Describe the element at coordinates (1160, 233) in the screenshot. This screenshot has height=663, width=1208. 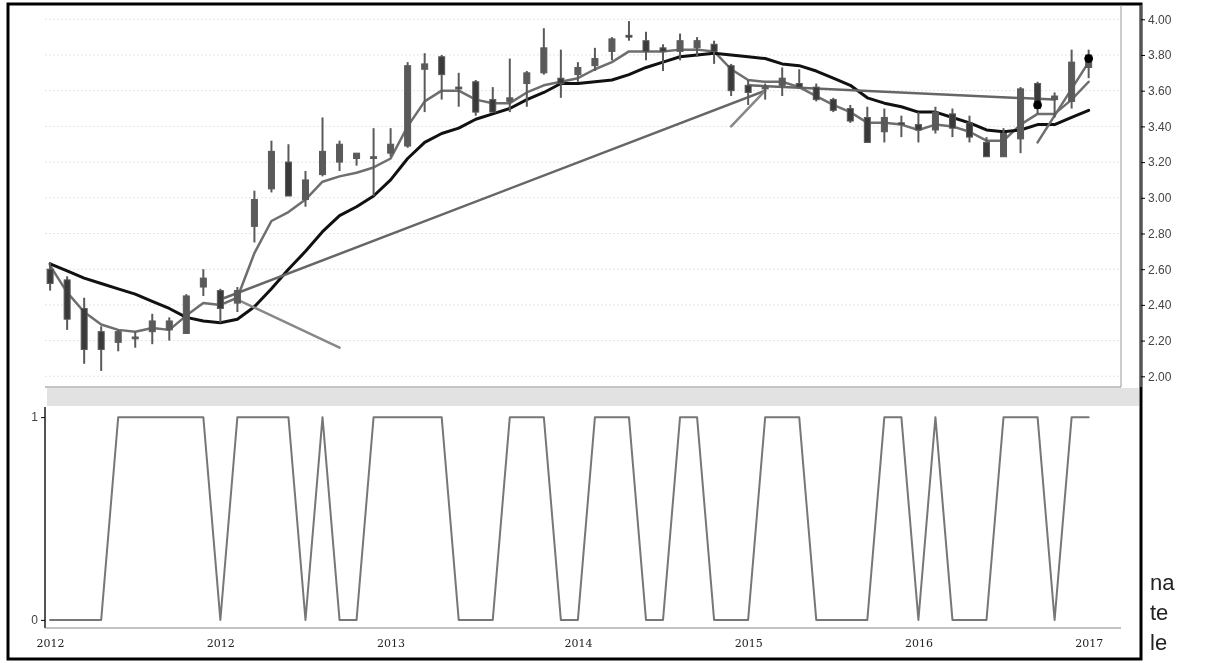
I see `y-tick-label: 2.80` at that location.